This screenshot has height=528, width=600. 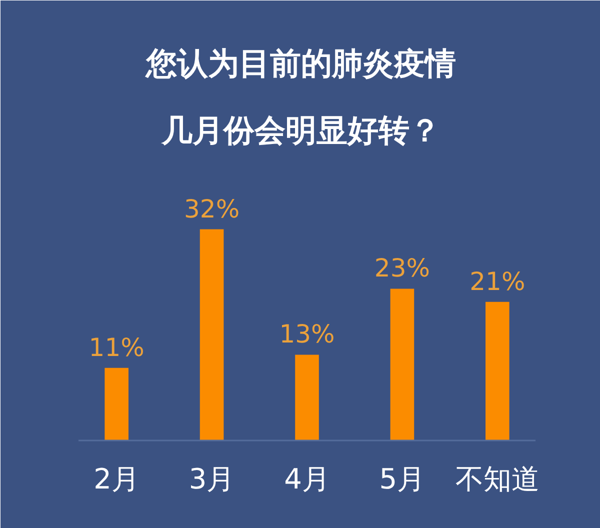 I want to click on chart-title: 您认为目前的肺炎疫情几月份会明显好转？, so click(x=300, y=97).